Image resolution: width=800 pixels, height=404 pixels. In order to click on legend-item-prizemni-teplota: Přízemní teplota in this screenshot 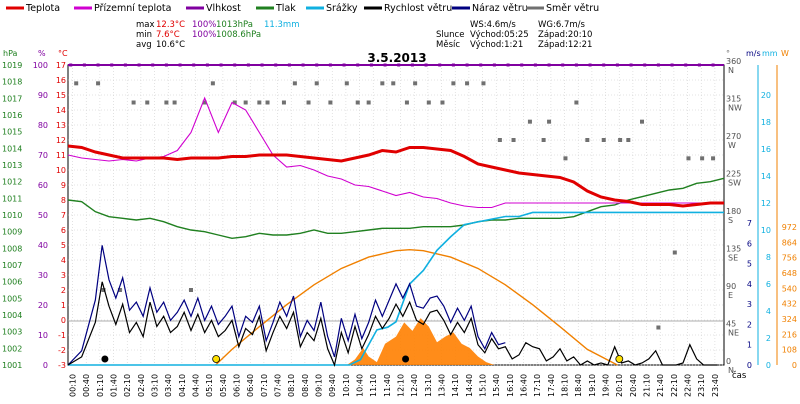, I will do `click(122, 8)`.